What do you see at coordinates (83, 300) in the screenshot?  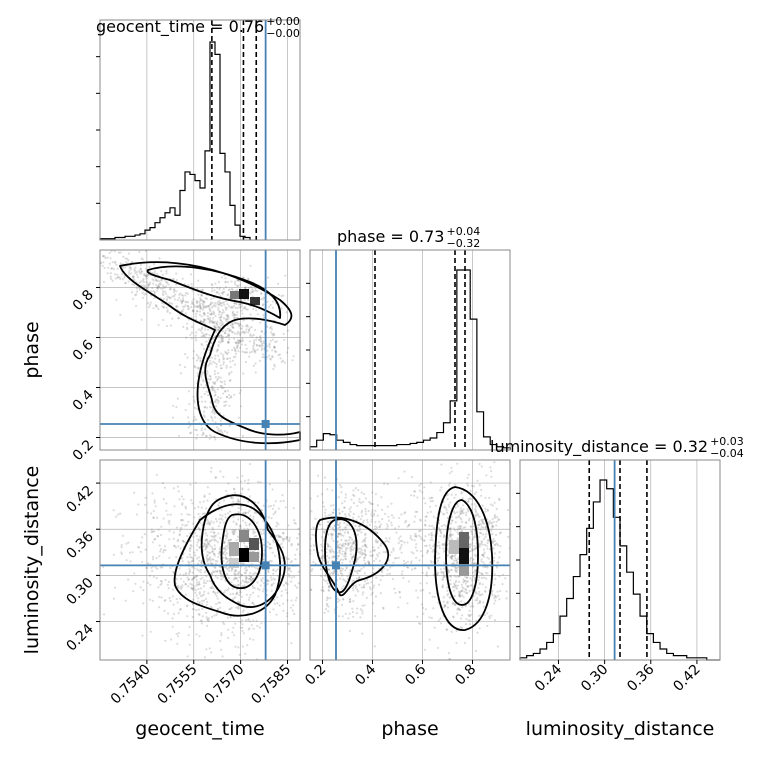 I see `phase-ytick-label-3: 0.8` at bounding box center [83, 300].